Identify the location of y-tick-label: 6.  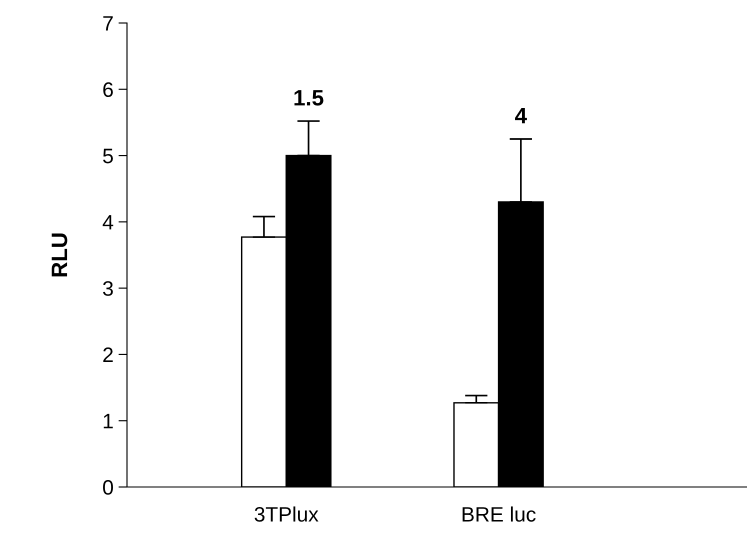
(108, 90).